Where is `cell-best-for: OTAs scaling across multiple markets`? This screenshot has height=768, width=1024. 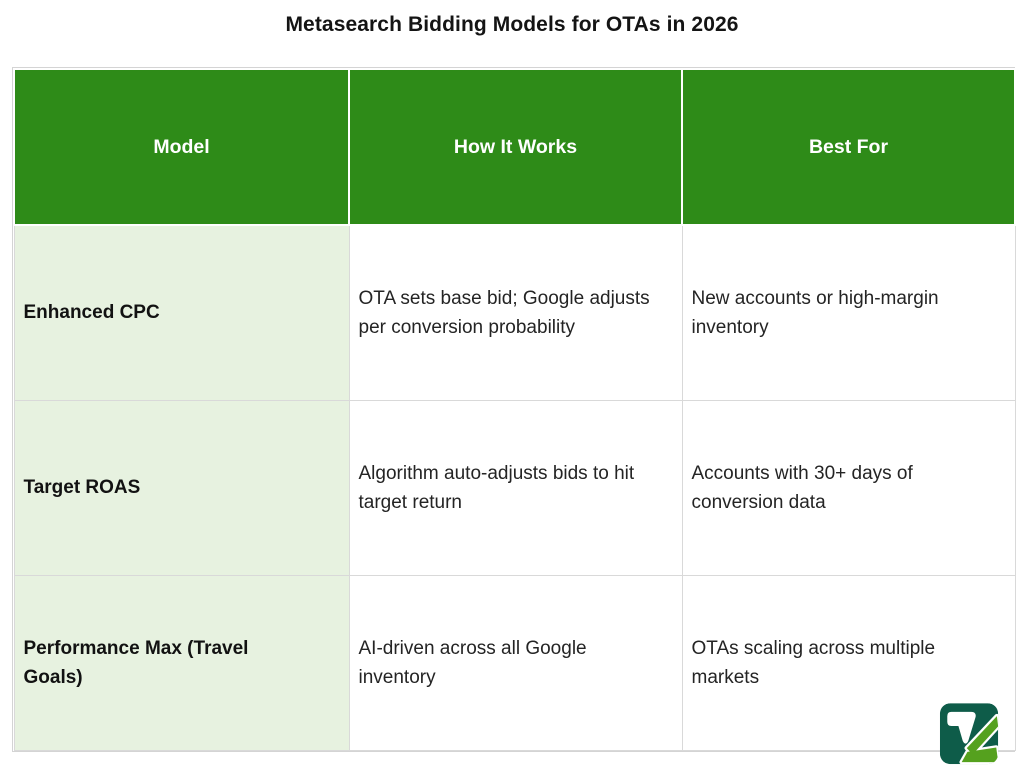 cell-best-for: OTAs scaling across multiple markets is located at coordinates (848, 663).